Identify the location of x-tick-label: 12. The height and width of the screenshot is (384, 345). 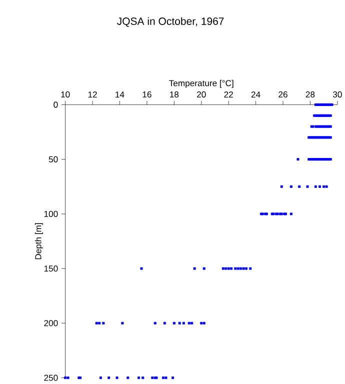
(92, 94).